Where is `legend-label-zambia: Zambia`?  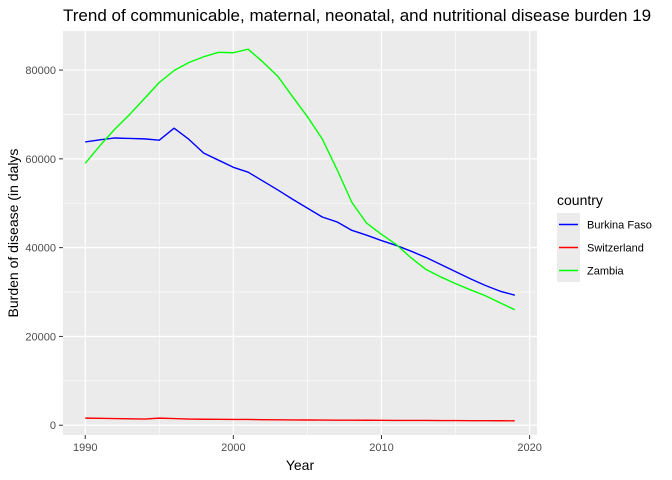
legend-label-zambia: Zambia is located at coordinates (606, 272).